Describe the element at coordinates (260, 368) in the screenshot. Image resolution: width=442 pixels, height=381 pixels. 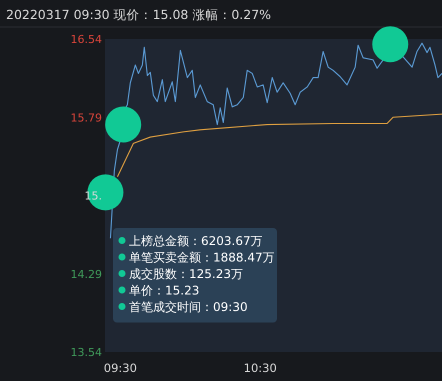
I see `x-tick-label: 10:30` at that location.